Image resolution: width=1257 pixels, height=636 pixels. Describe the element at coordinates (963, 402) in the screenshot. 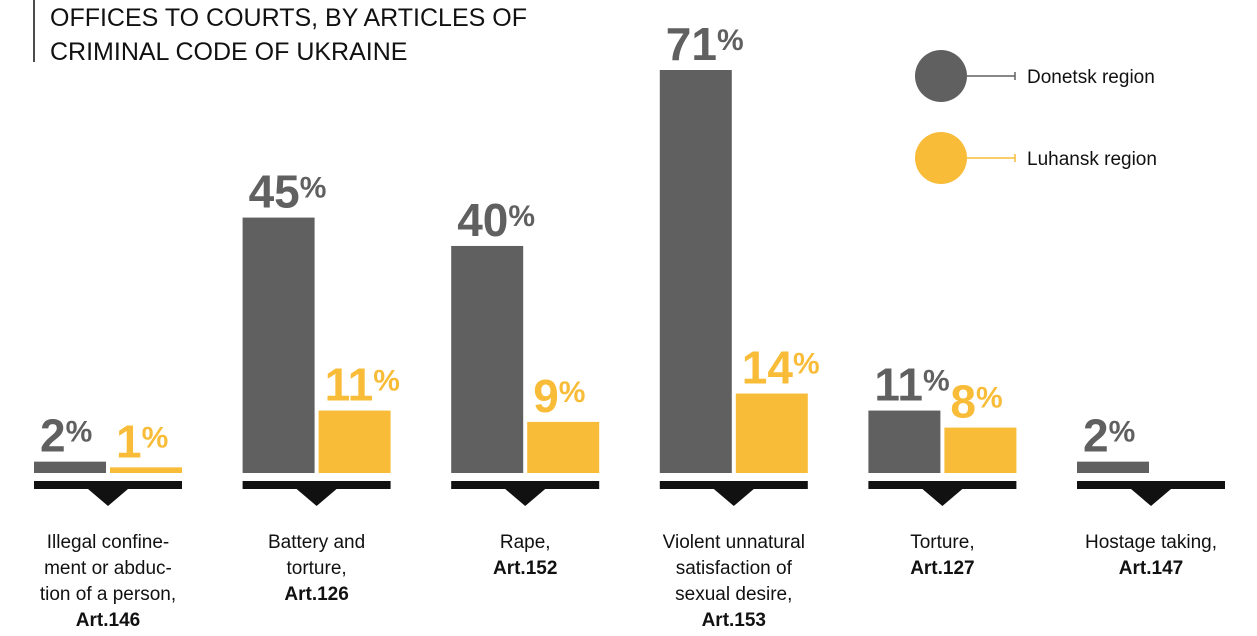

I see `value-number: 8` at that location.